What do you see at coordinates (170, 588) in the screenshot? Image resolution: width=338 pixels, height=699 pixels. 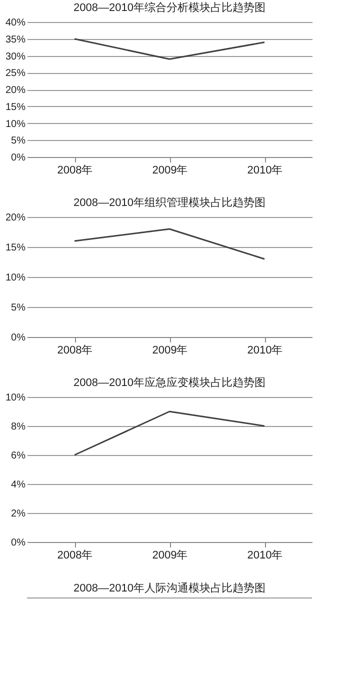 I see `text: 2008—2010年人际沟通模块占比趋势图` at bounding box center [170, 588].